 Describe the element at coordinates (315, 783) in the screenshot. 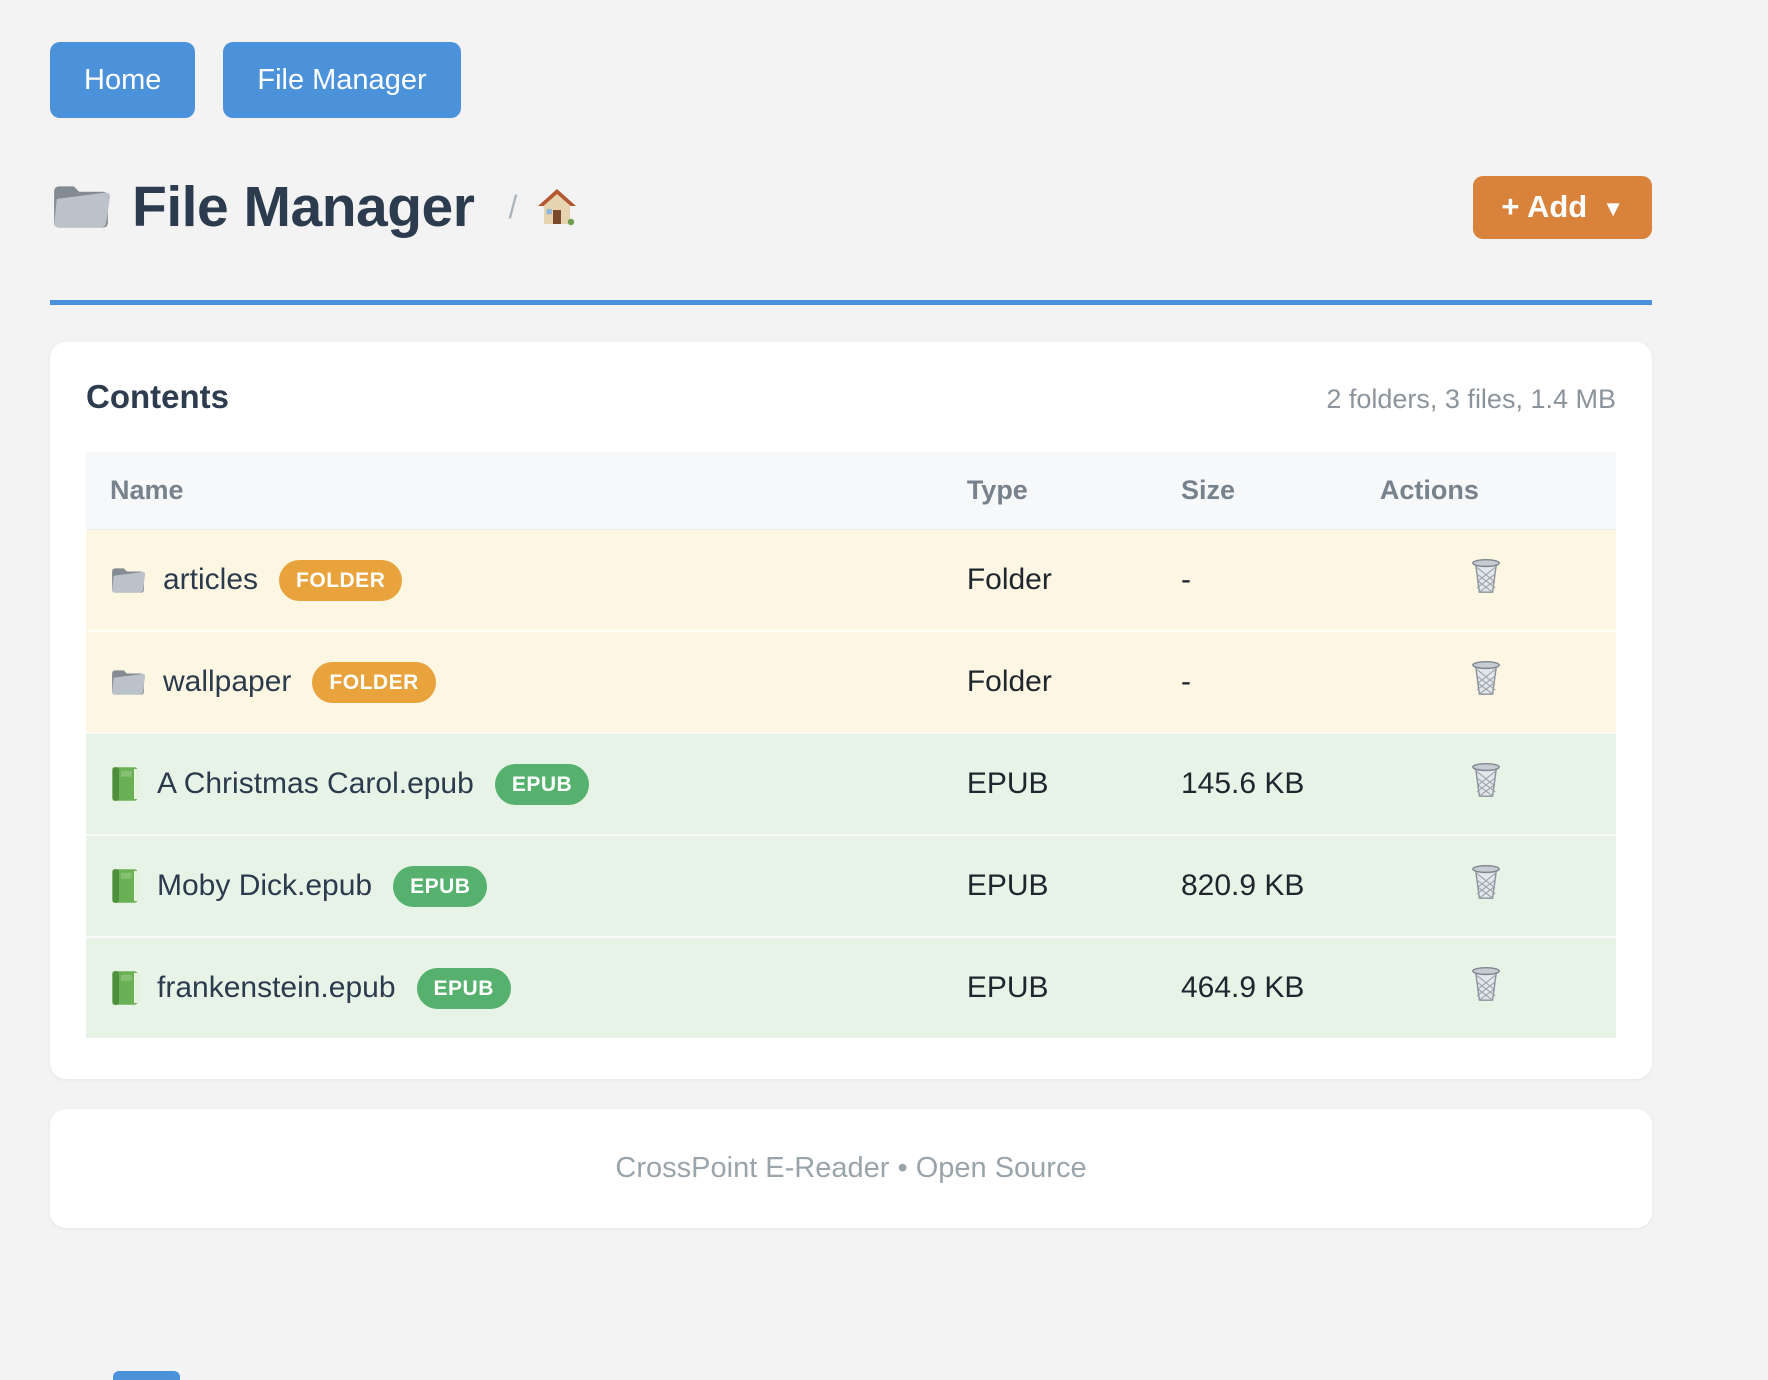

I see `file-name: A Christmas Carol.epub` at that location.